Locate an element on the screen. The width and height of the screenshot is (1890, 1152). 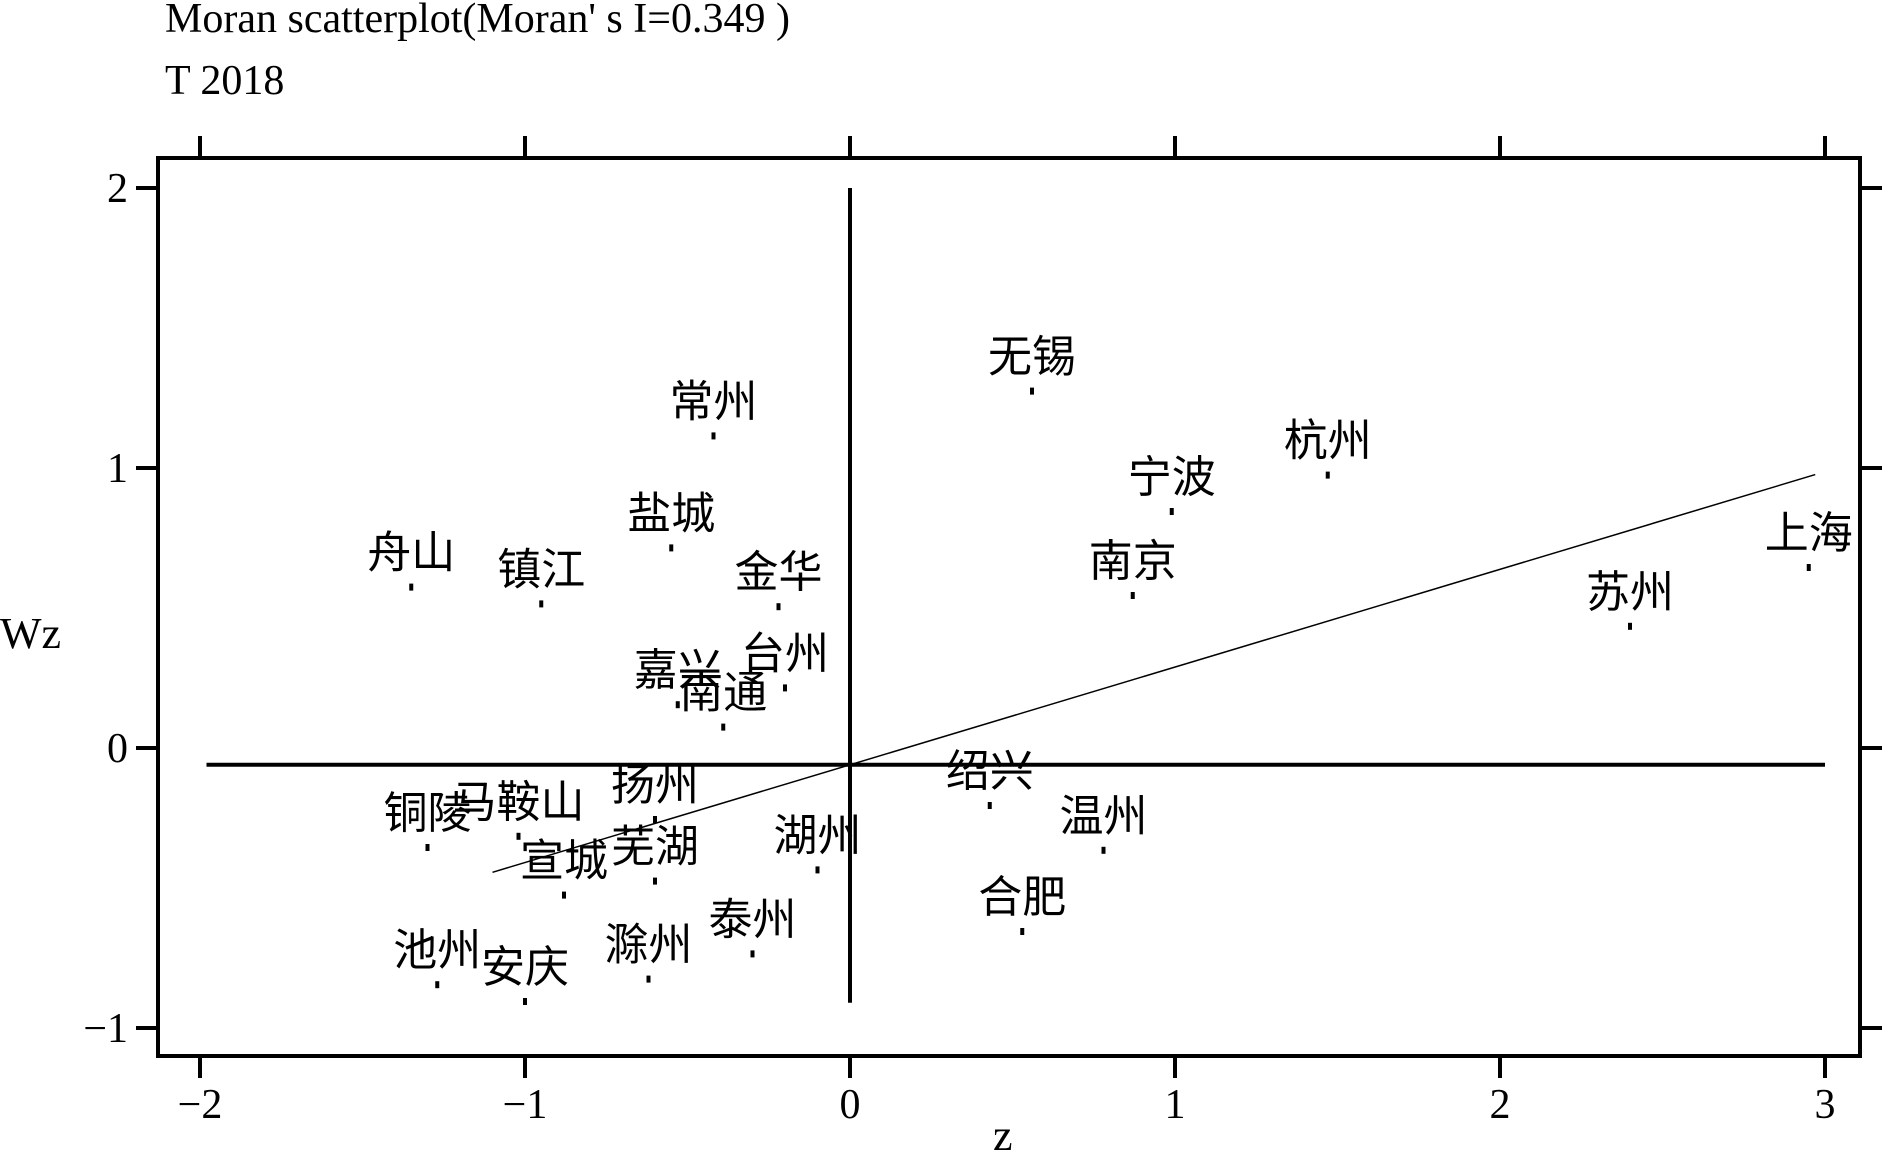
x-tick-label: −2 is located at coordinates (200, 1105).